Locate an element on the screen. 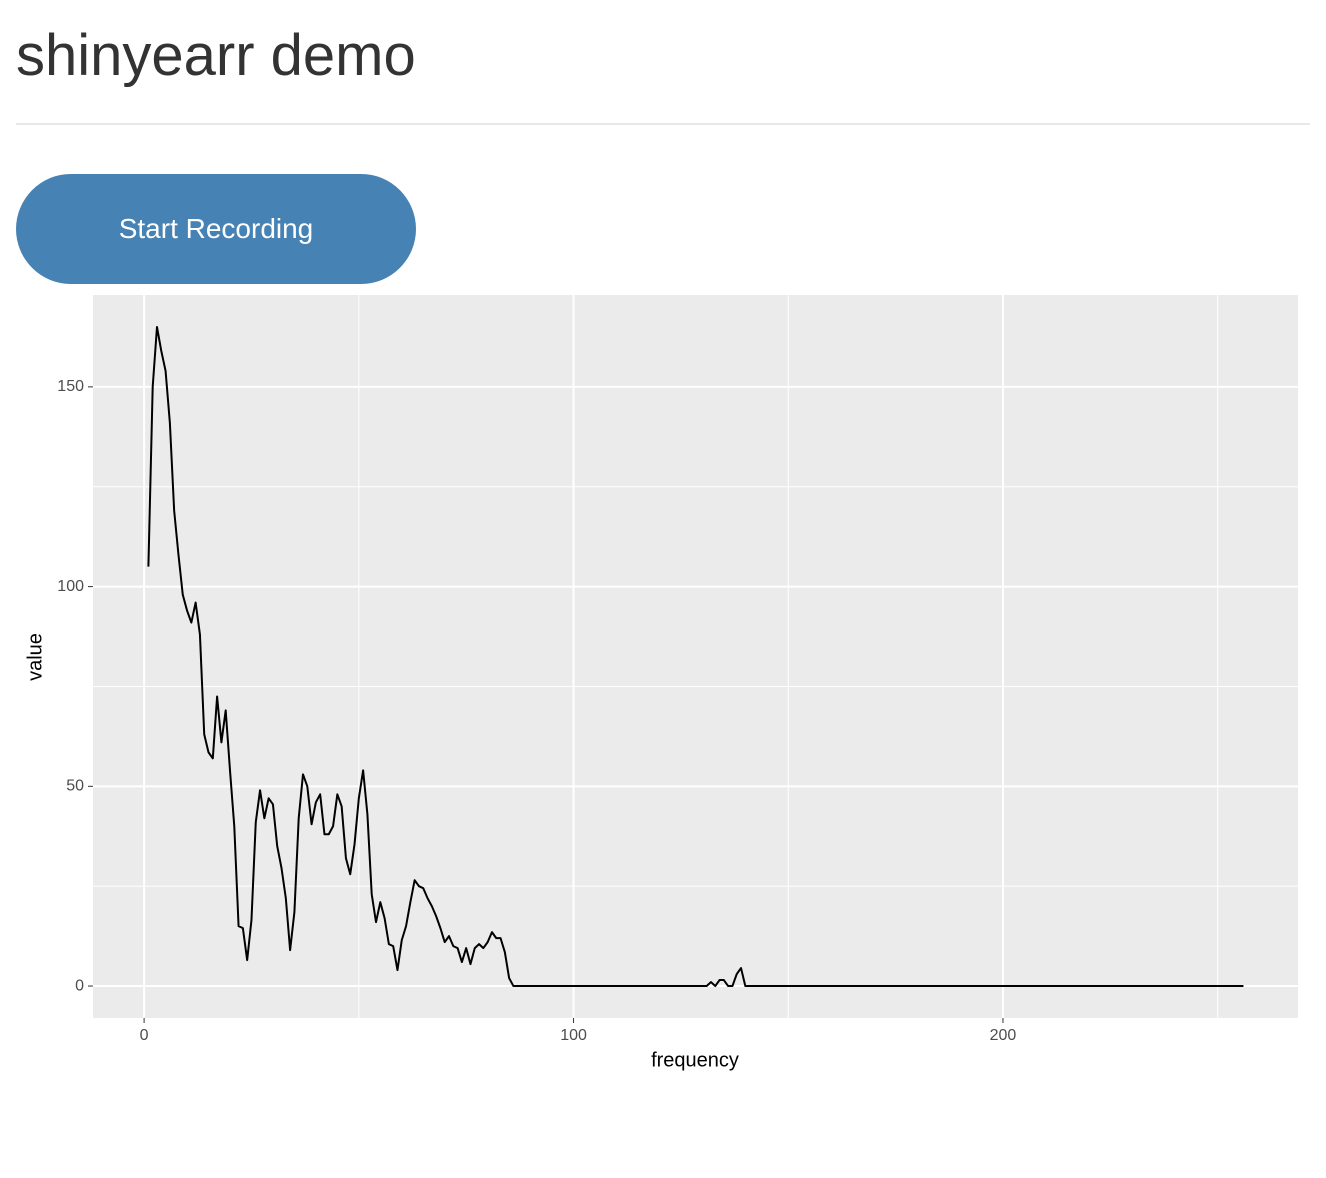  page-title: shinyearr demo is located at coordinates (216, 55).